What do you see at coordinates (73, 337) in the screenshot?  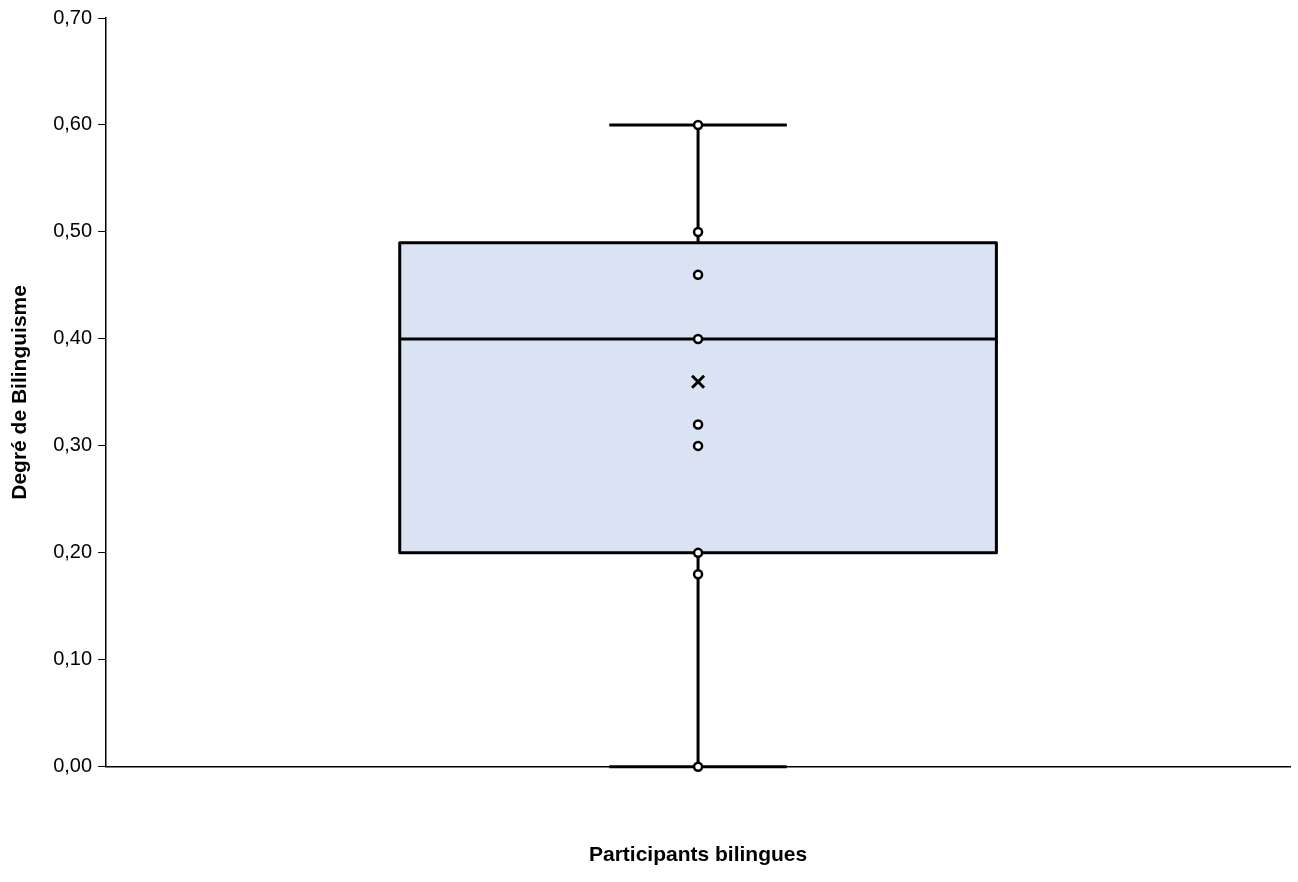 I see `y-tick-label: 0,40` at bounding box center [73, 337].